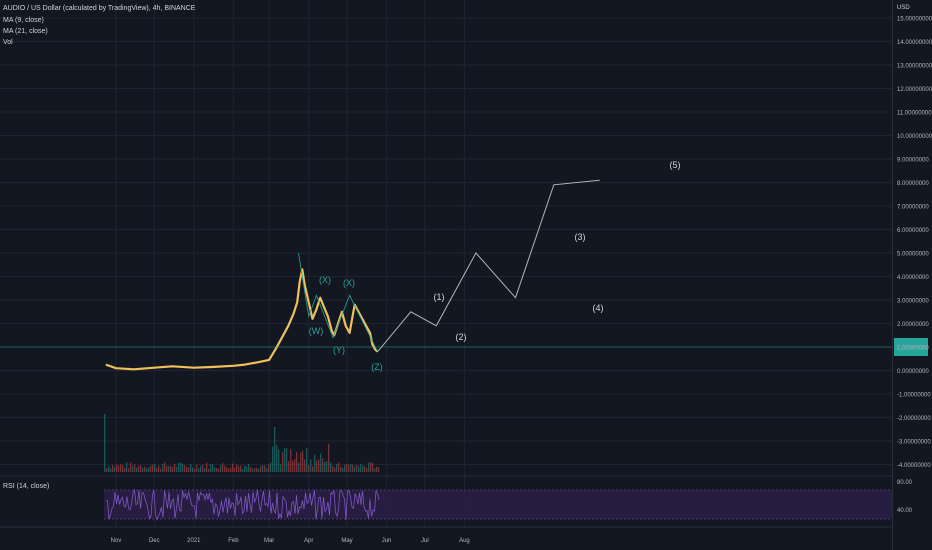 This screenshot has height=550, width=932. I want to click on y-tick-label: 14.00000000, so click(914, 43).